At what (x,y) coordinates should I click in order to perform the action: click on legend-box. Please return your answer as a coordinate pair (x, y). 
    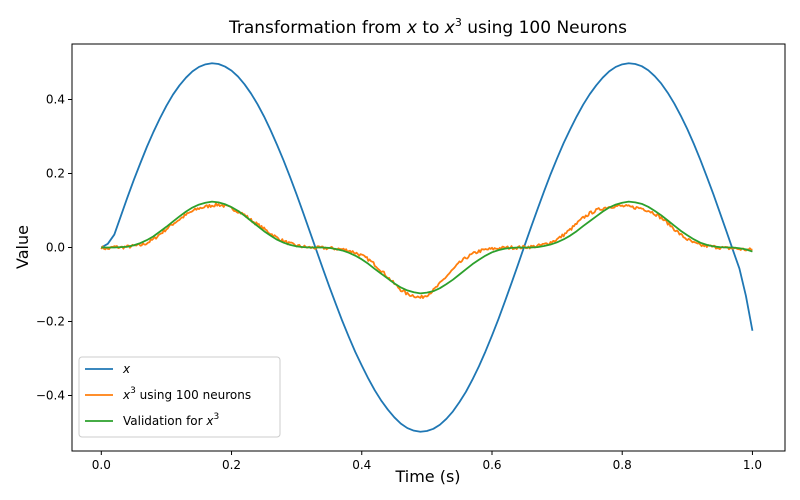
    Looking at the image, I should click on (179, 397).